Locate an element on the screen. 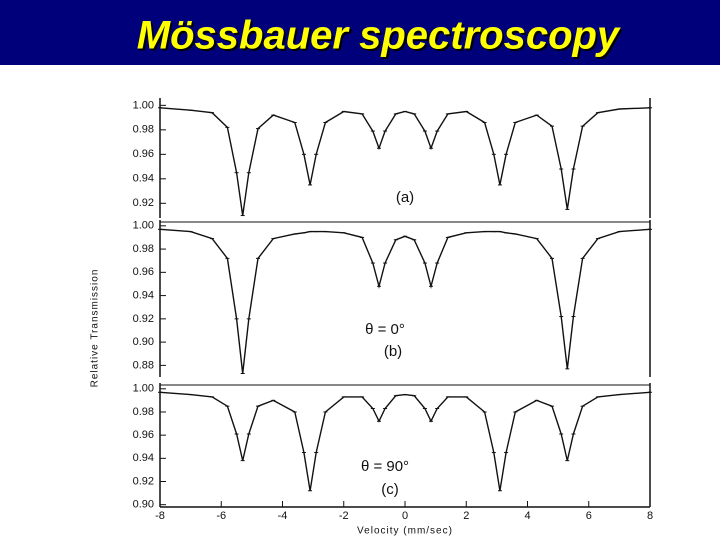  x-tick-label: 2 is located at coordinates (466, 516).